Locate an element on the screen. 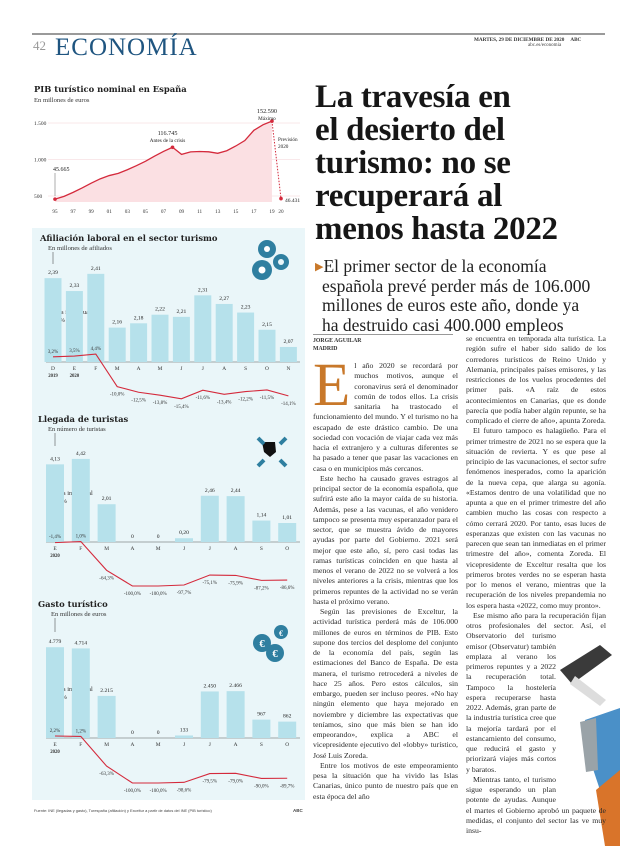 The image size is (620, 846). chart4-subtitle: En millones de euros is located at coordinates (79, 614).